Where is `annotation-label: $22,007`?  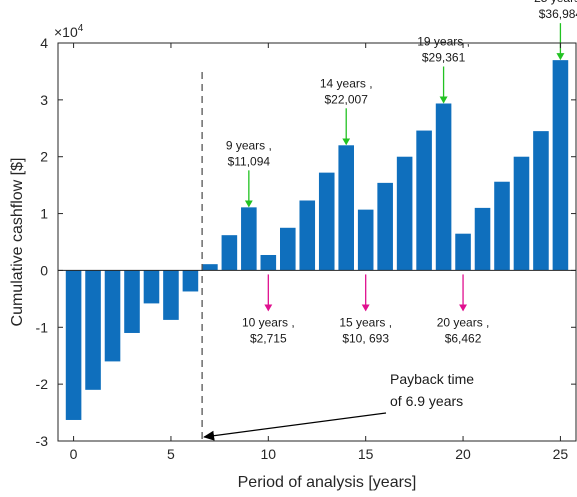 annotation-label: $22,007 is located at coordinates (347, 99).